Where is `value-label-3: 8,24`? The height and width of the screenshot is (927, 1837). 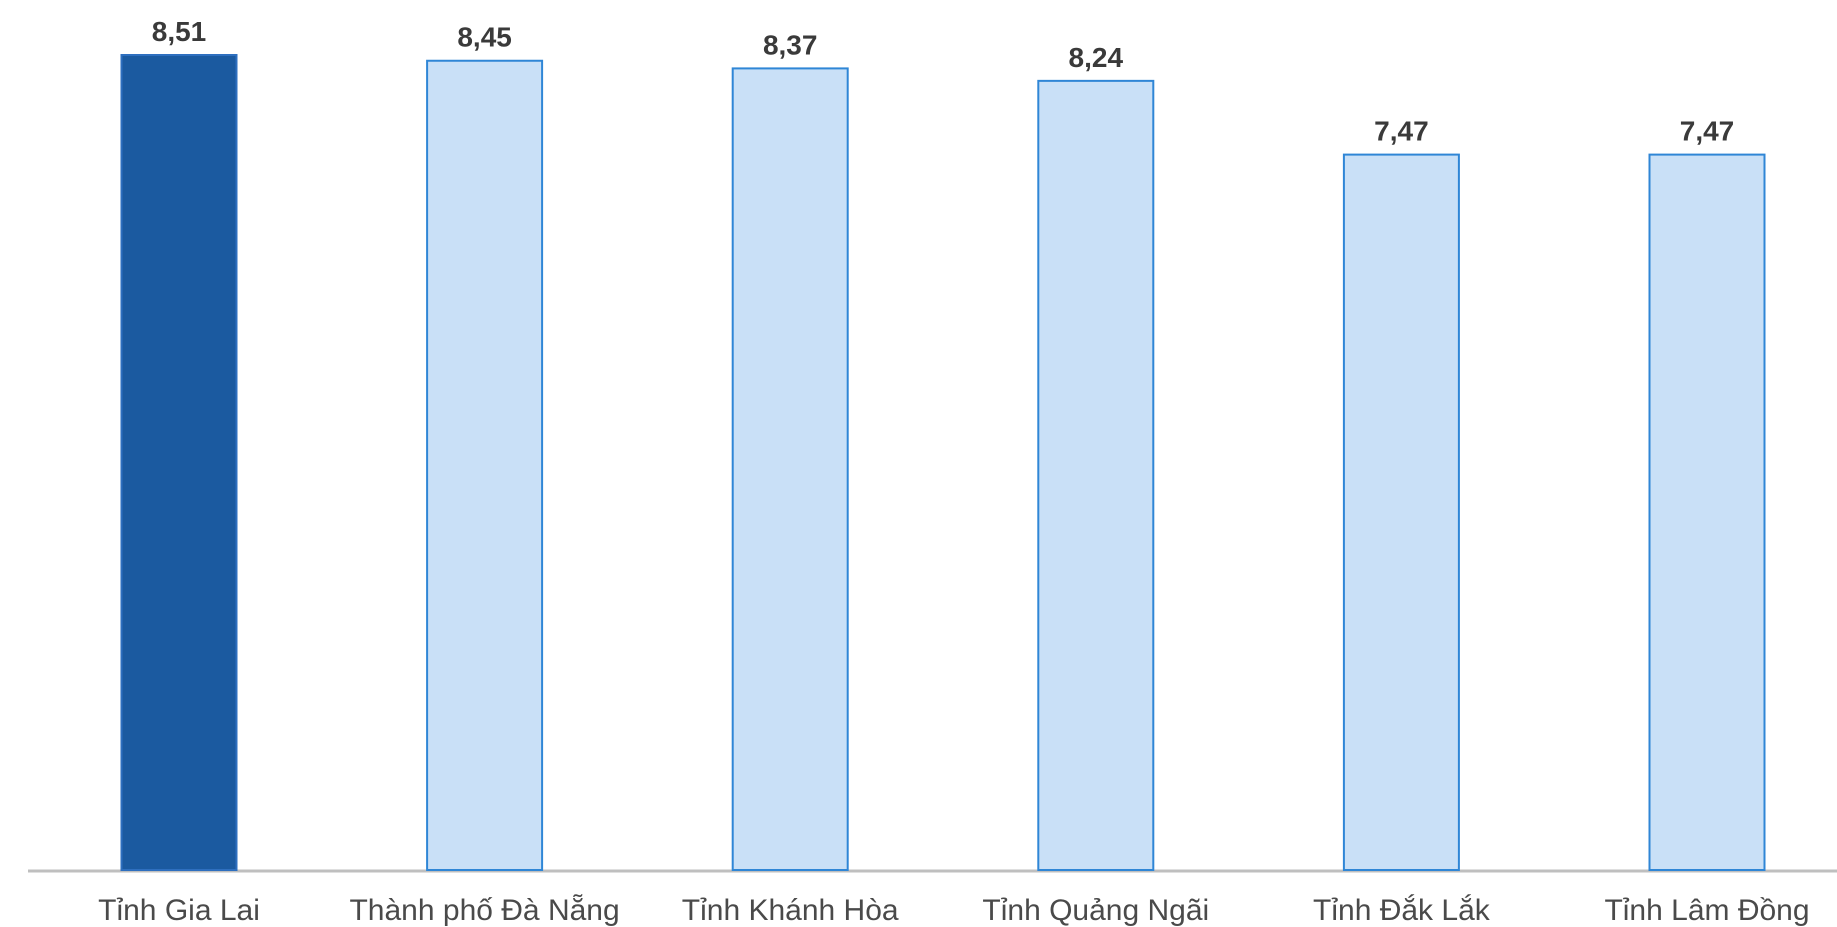
value-label-3: 8,24 is located at coordinates (1096, 57).